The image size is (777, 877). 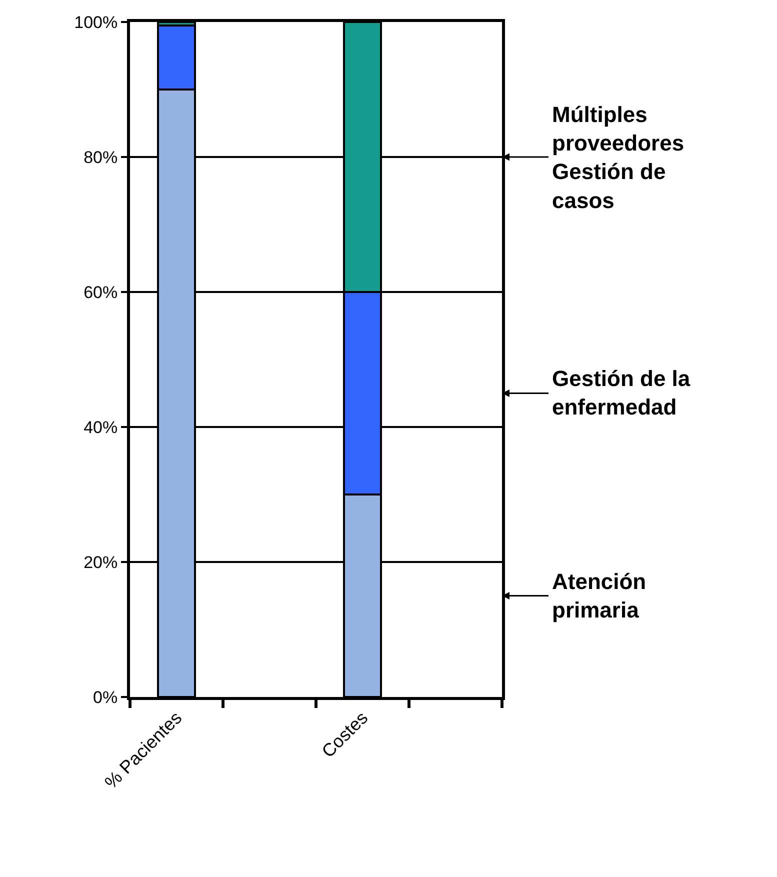 What do you see at coordinates (599, 596) in the screenshot?
I see `legend-label: Atención primaria` at bounding box center [599, 596].